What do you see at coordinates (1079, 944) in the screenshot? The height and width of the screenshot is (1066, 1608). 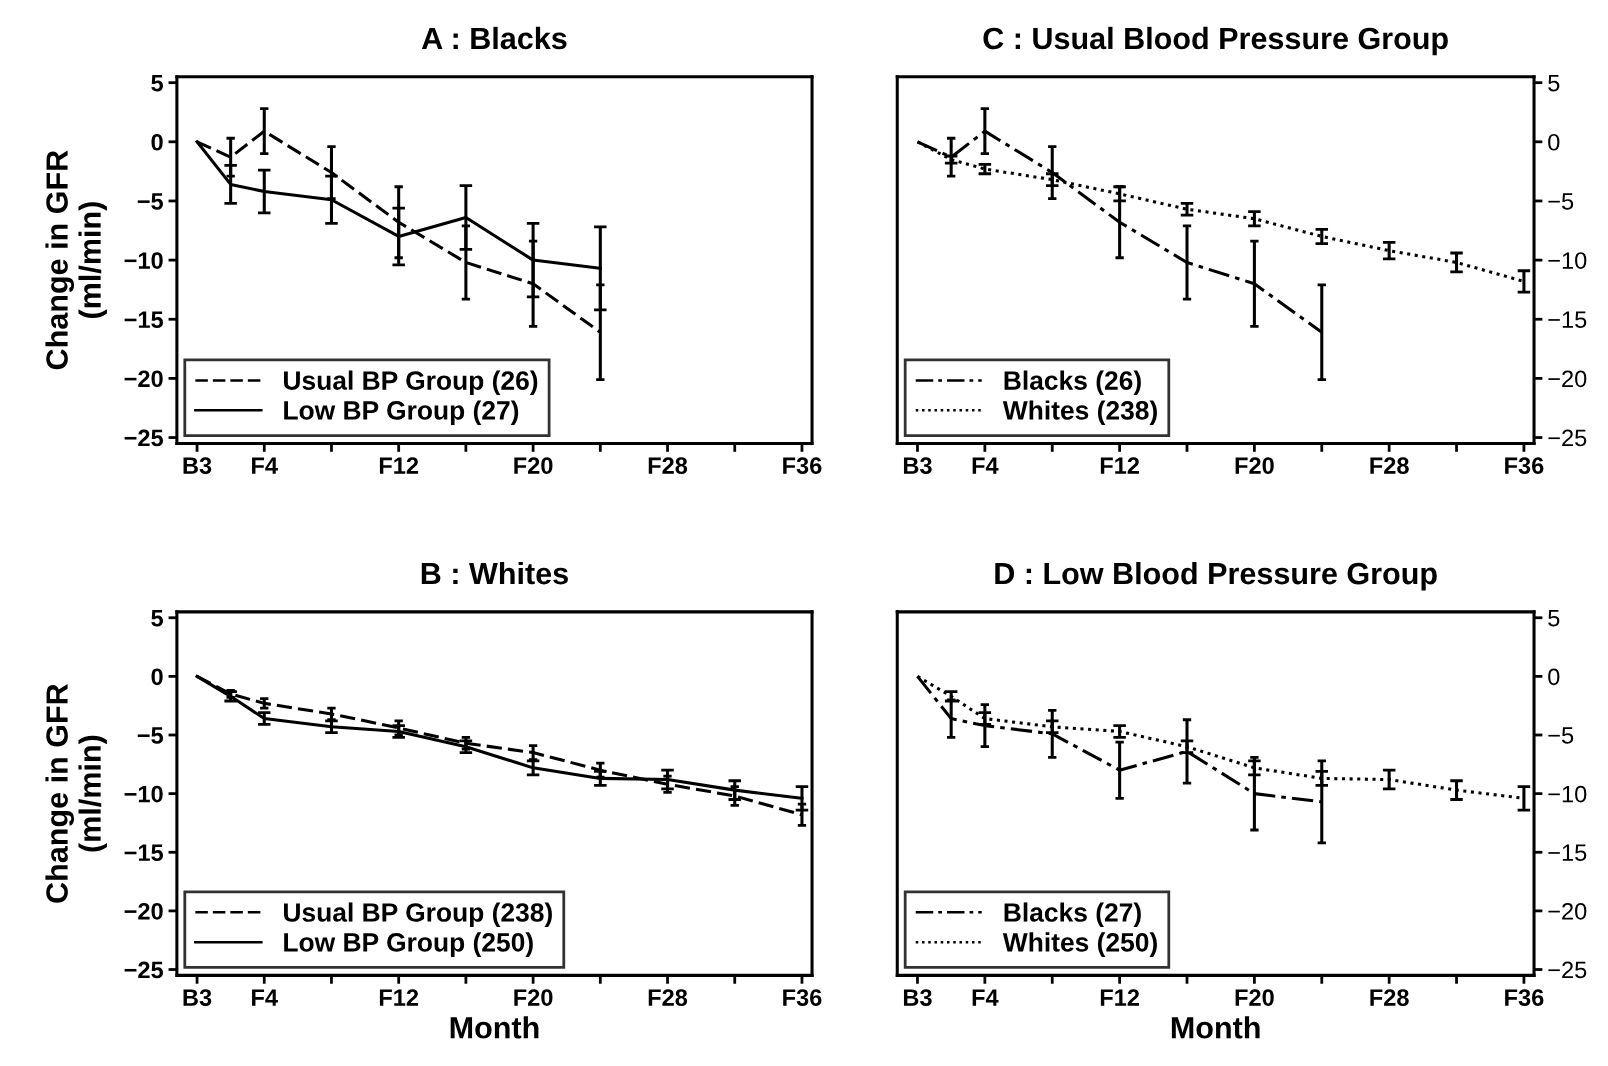 I see `legend-label: Whites (250)` at bounding box center [1079, 944].